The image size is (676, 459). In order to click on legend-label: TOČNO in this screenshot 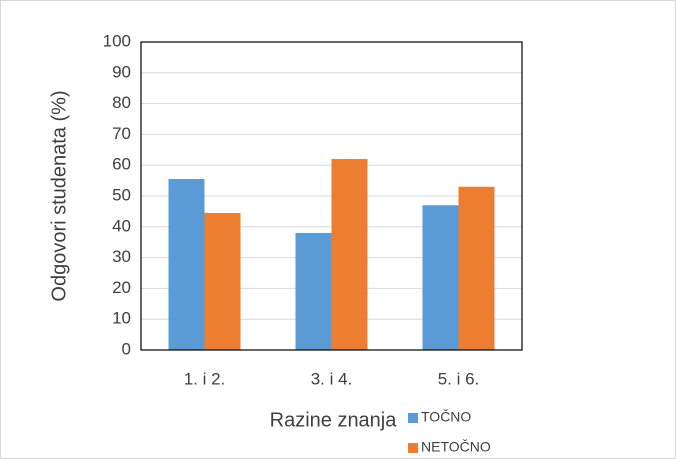, I will do `click(446, 417)`.